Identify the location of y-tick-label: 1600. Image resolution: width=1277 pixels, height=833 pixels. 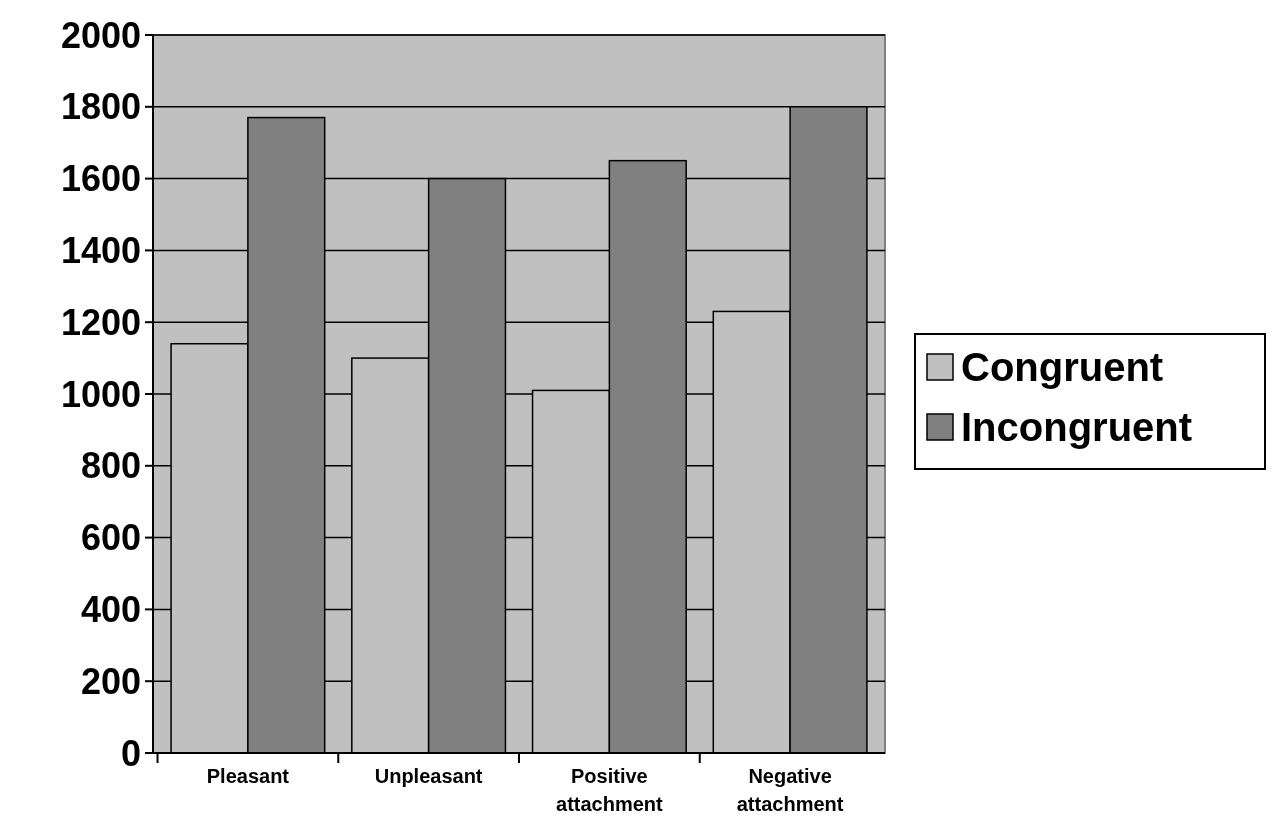
(100, 179).